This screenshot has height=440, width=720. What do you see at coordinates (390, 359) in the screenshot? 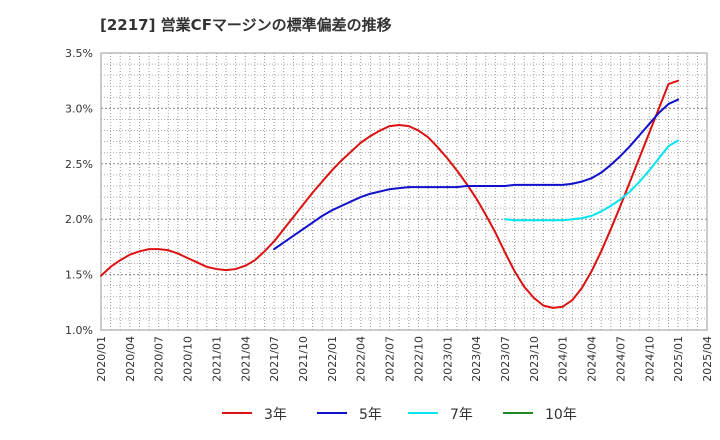
I see `x-tick-label: 2022/07` at bounding box center [390, 359].